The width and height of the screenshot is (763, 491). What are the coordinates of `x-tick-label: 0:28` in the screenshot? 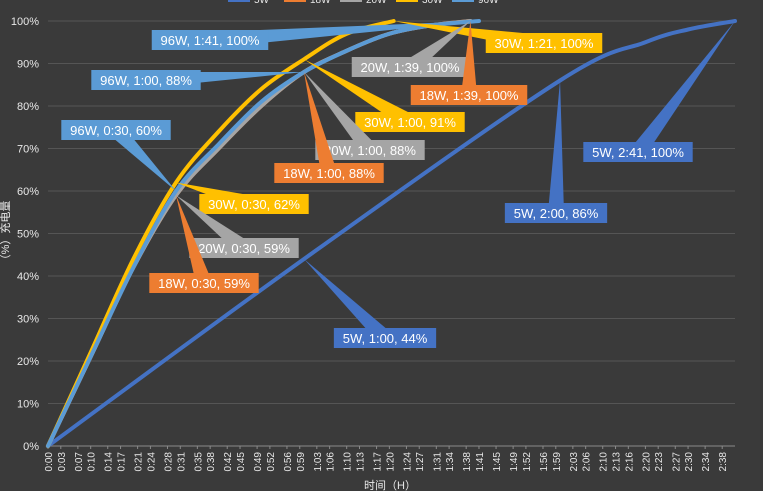 It's located at (168, 462).